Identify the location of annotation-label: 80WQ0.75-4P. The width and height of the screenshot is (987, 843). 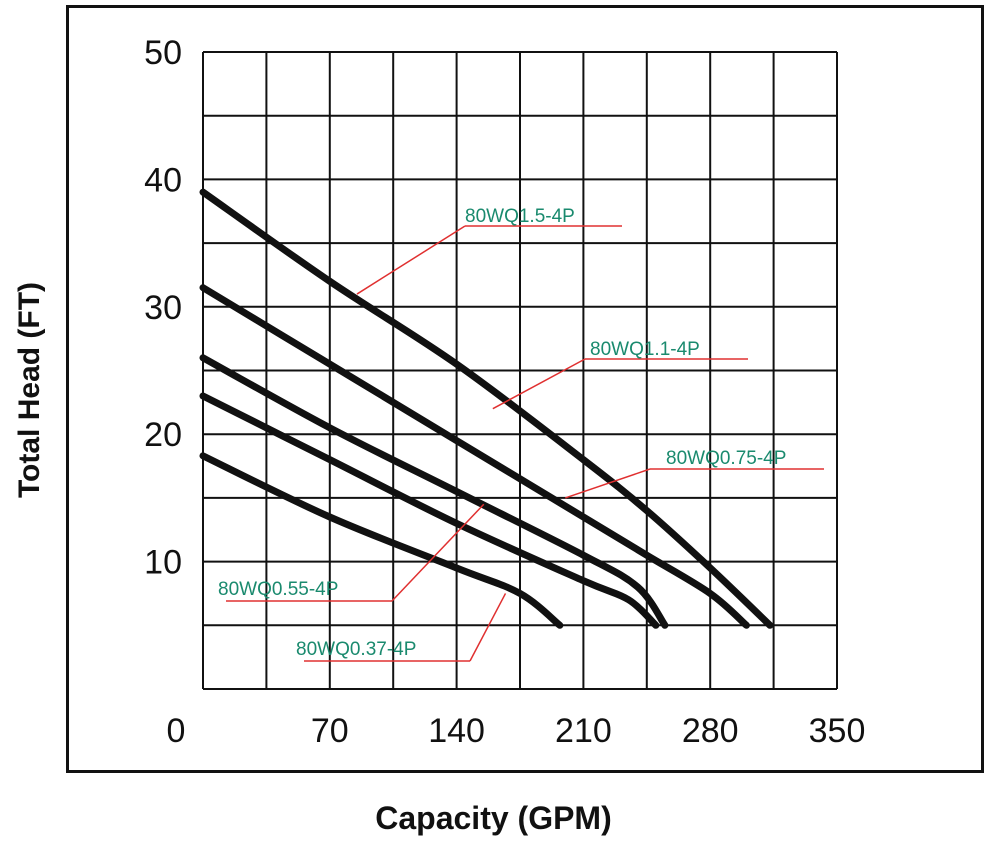
(726, 458).